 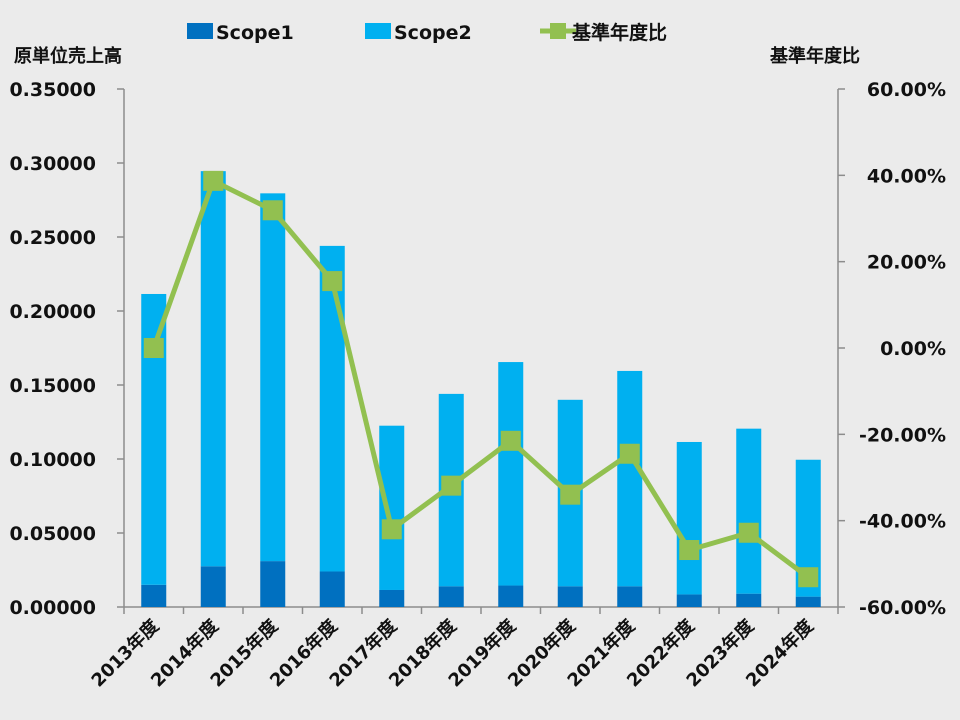 What do you see at coordinates (52, 534) in the screenshot?
I see `left-tick-label: 0.05000` at bounding box center [52, 534].